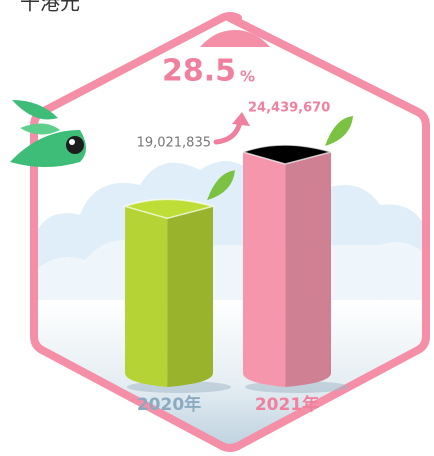  I want to click on growth-arrow, so click(228, 132).